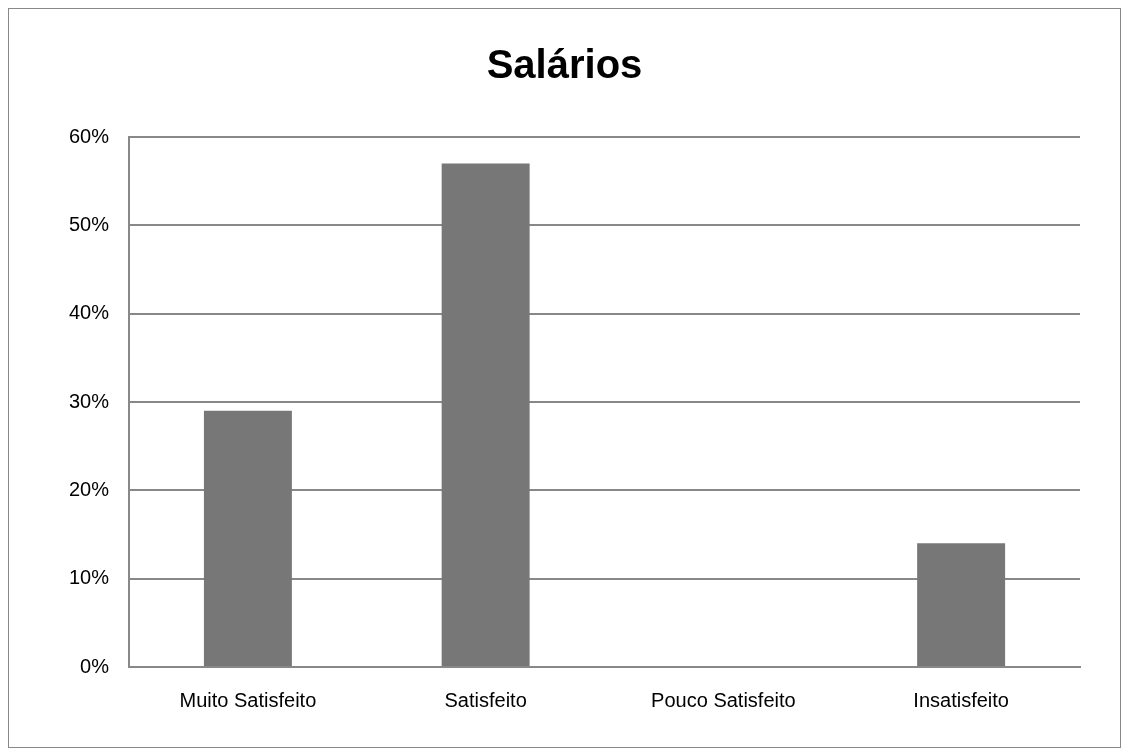 The image size is (1129, 756). I want to click on chart-title: Salários, so click(564, 64).